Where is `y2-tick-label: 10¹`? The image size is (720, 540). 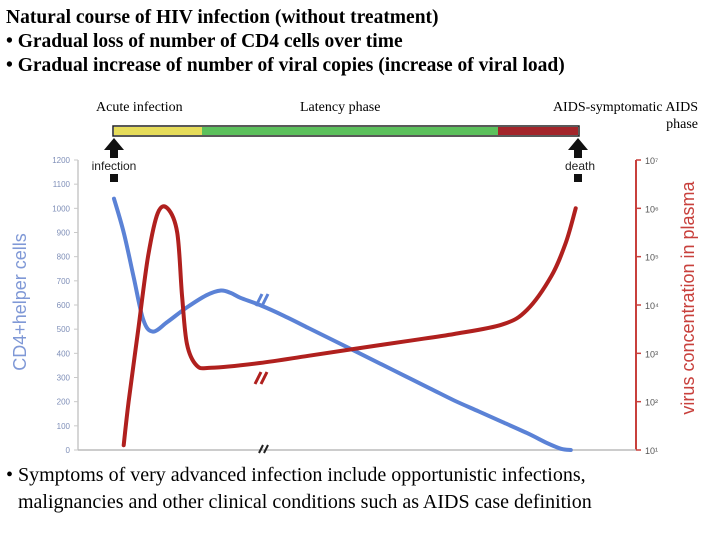
y2-tick-label: 10¹ is located at coordinates (651, 451).